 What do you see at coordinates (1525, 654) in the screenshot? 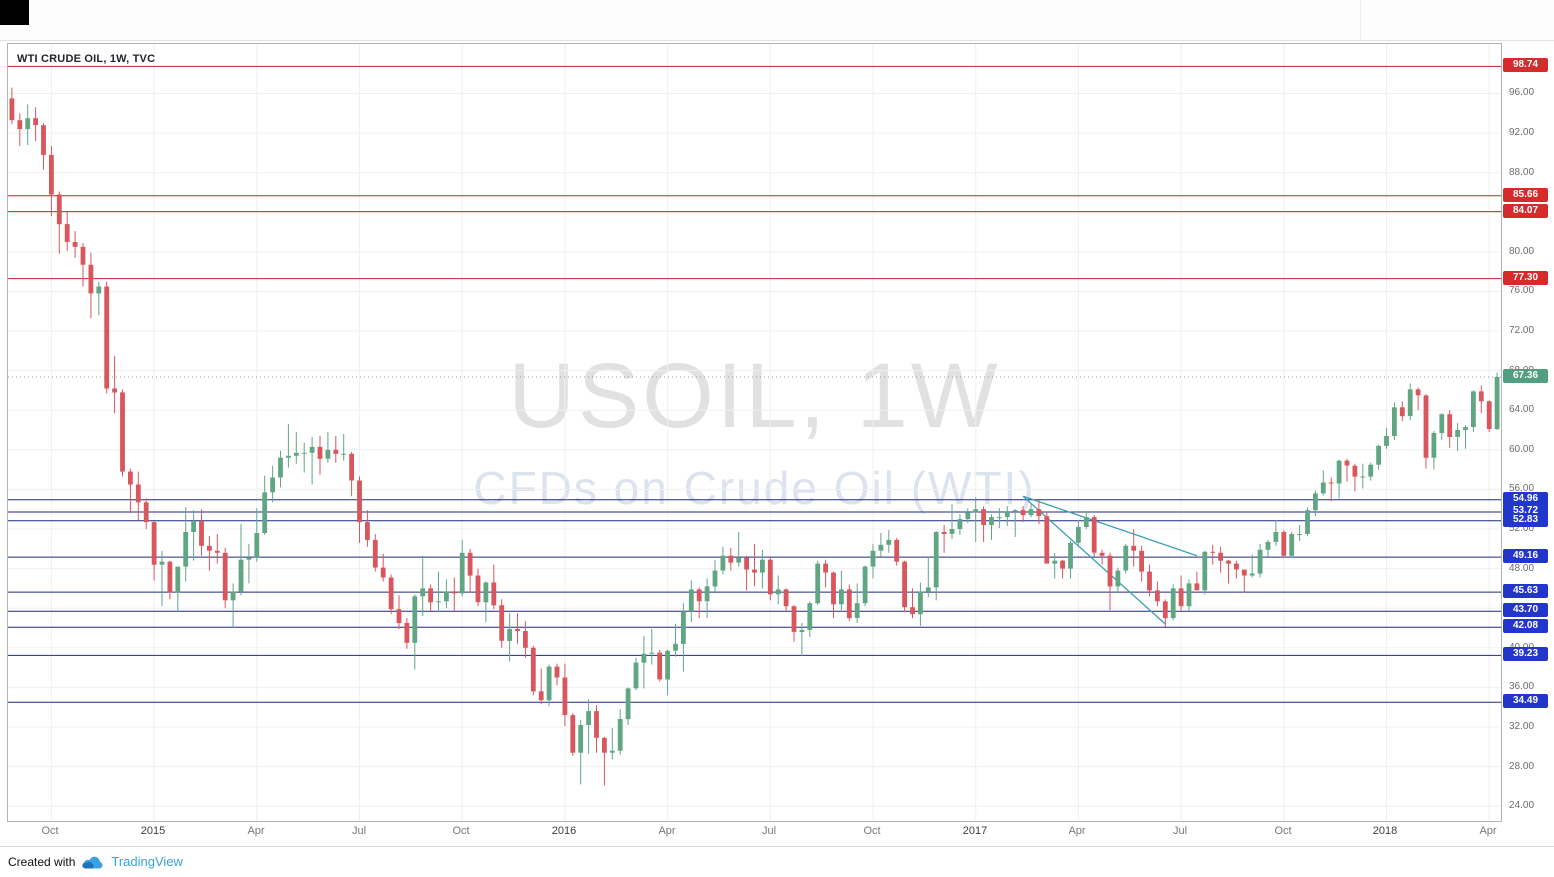
I see `support-price-tag: 39.23` at bounding box center [1525, 654].